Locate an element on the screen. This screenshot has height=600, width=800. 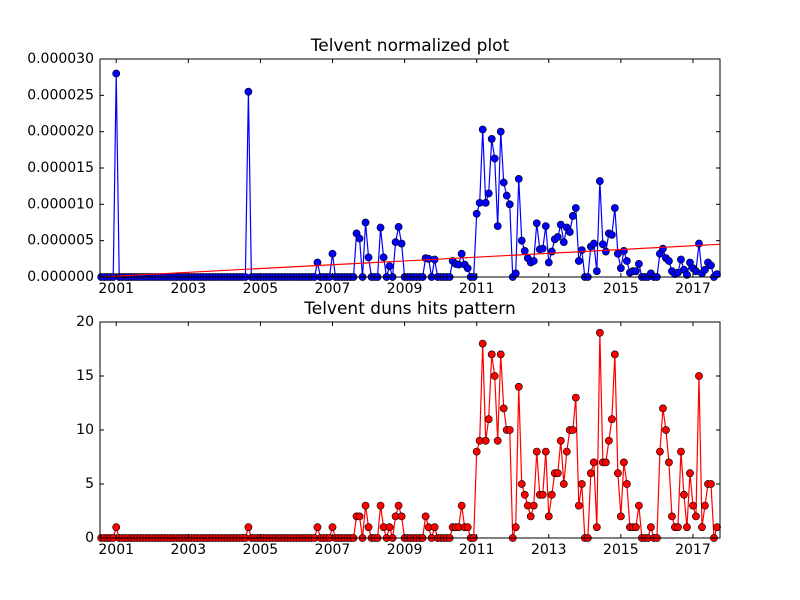
x-tick-label: 2005 is located at coordinates (261, 289).